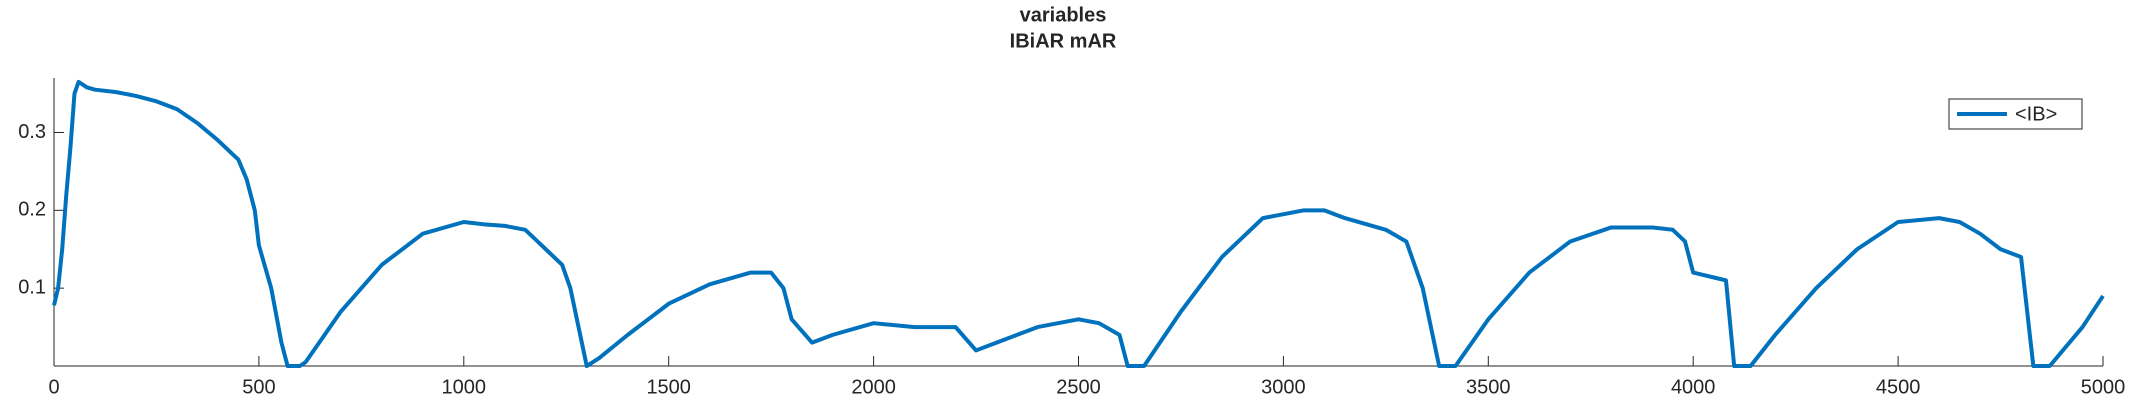  What do you see at coordinates (32, 210) in the screenshot?
I see `y-tick-label: 0.2` at bounding box center [32, 210].